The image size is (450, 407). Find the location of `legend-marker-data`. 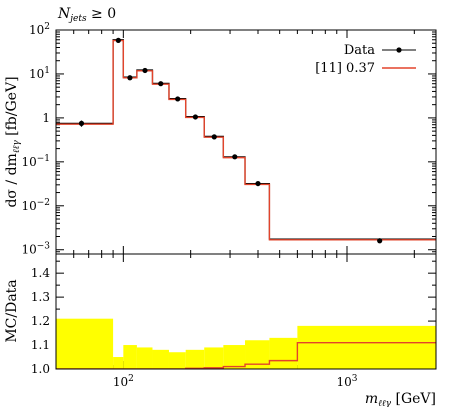

legend-marker-data is located at coordinates (399, 50).